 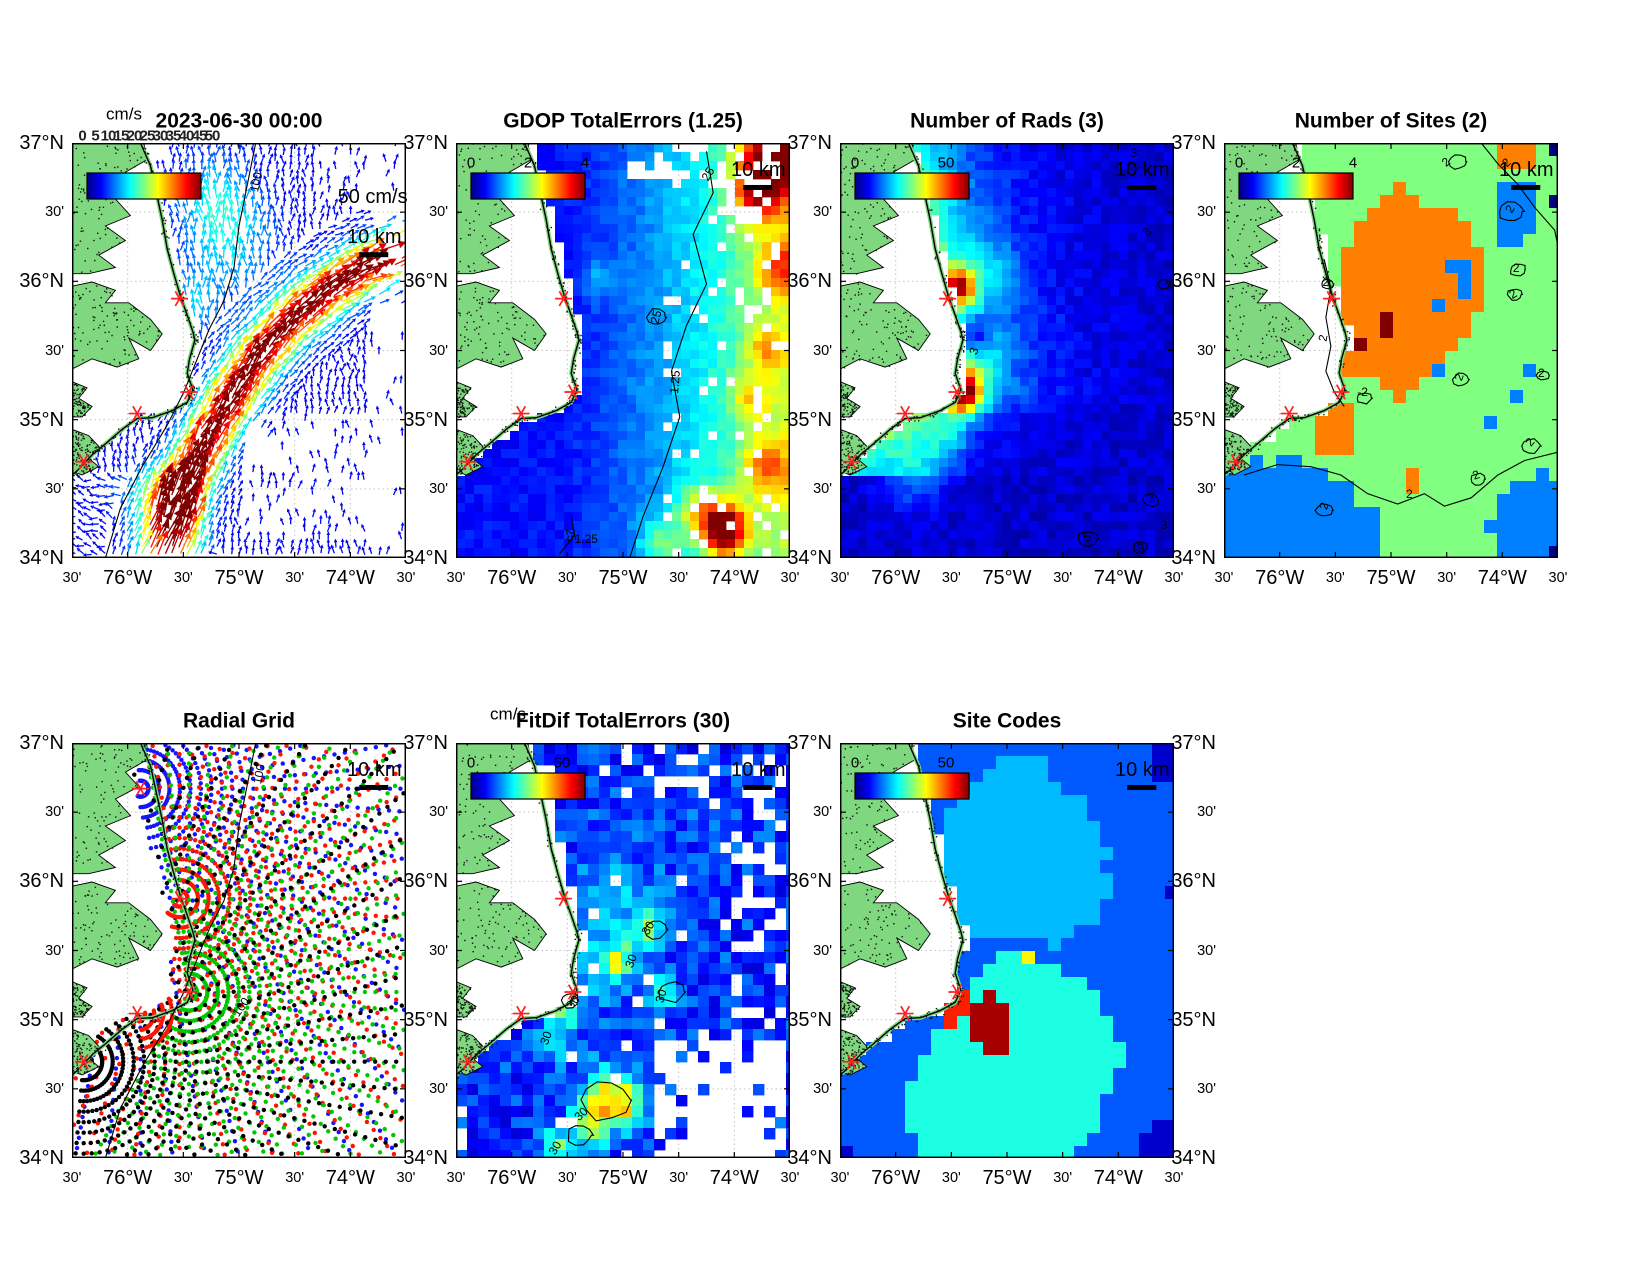 What do you see at coordinates (1409, 493) in the screenshot?
I see `contour-label: 2` at bounding box center [1409, 493].